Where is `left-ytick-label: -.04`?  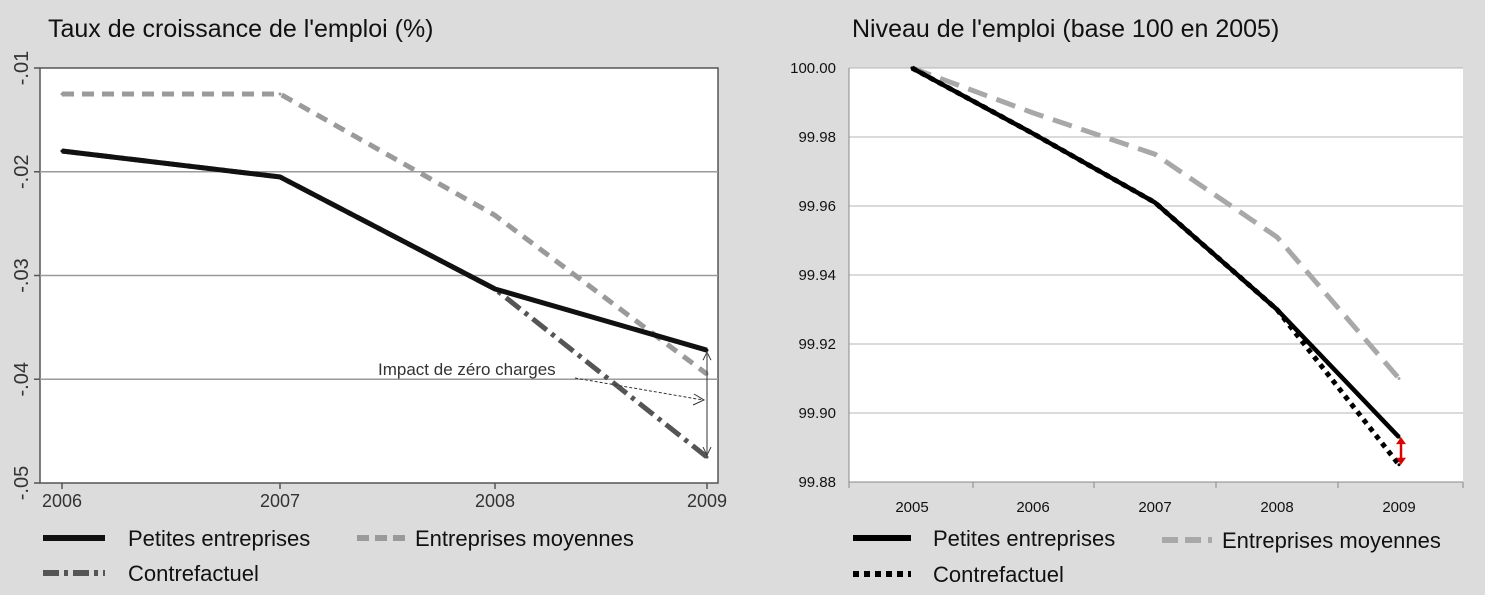 left-ytick-label: -.04 is located at coordinates (22, 379).